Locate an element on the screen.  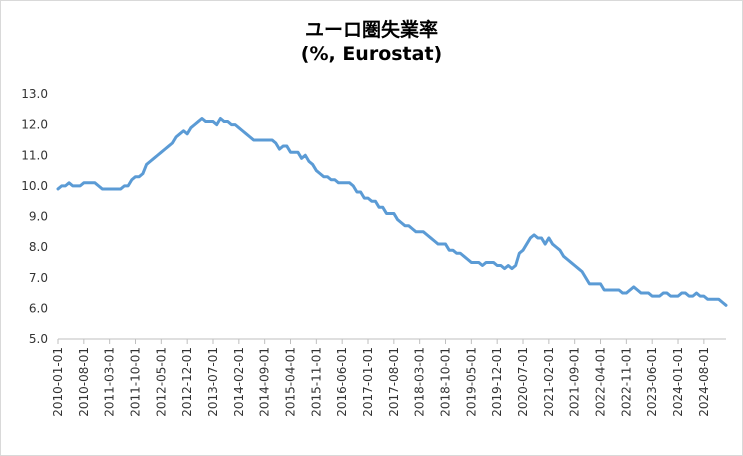
x-tick-label: 2024-08-01 is located at coordinates (704, 382).